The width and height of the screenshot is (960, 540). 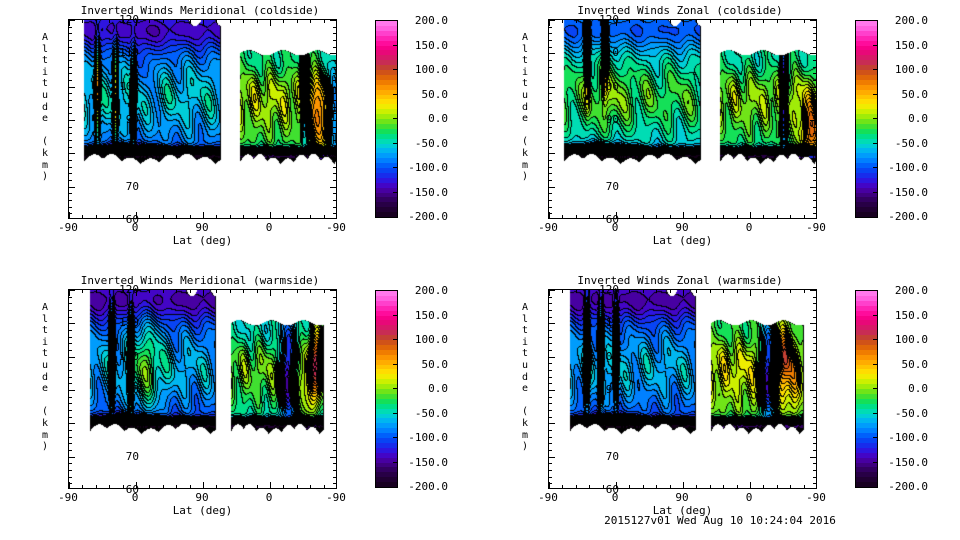 I want to click on contour-canvas, so click(x=202, y=119).